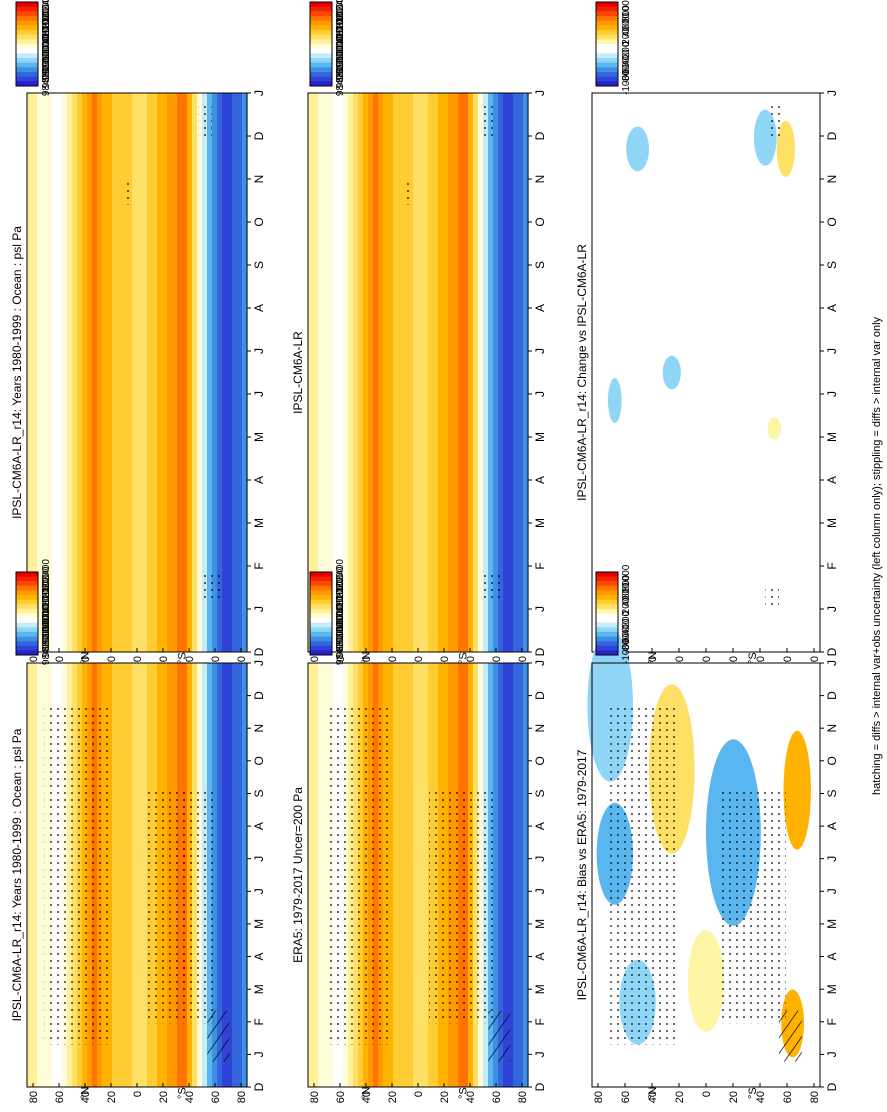  I want to click on panel-title: IPSL-CM6A-LR, so click(298, 372).